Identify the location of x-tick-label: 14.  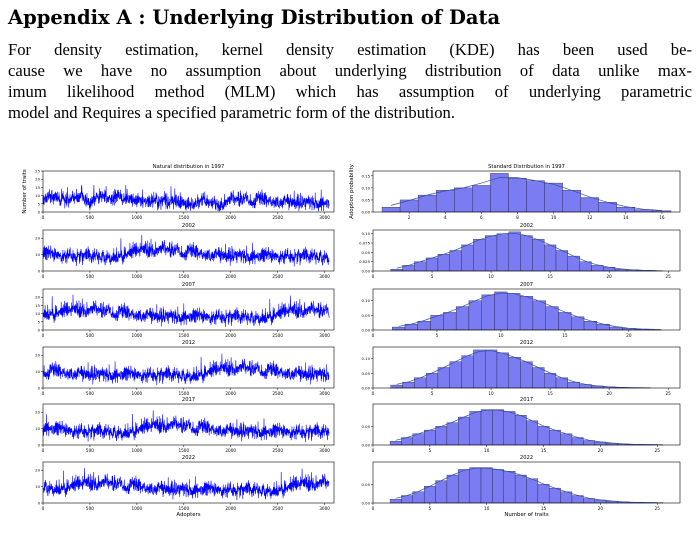
(626, 217).